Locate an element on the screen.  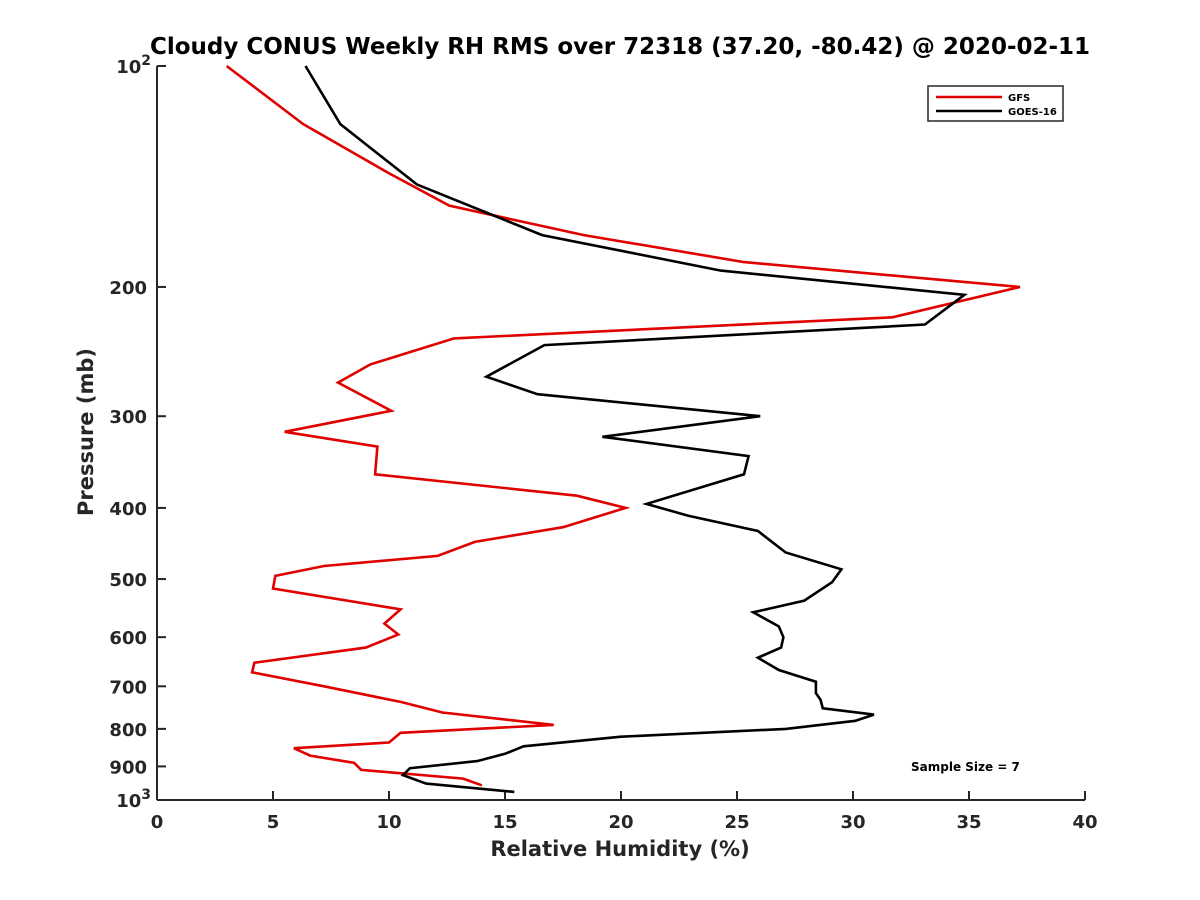
x-tick-label: 40 is located at coordinates (1084, 822).